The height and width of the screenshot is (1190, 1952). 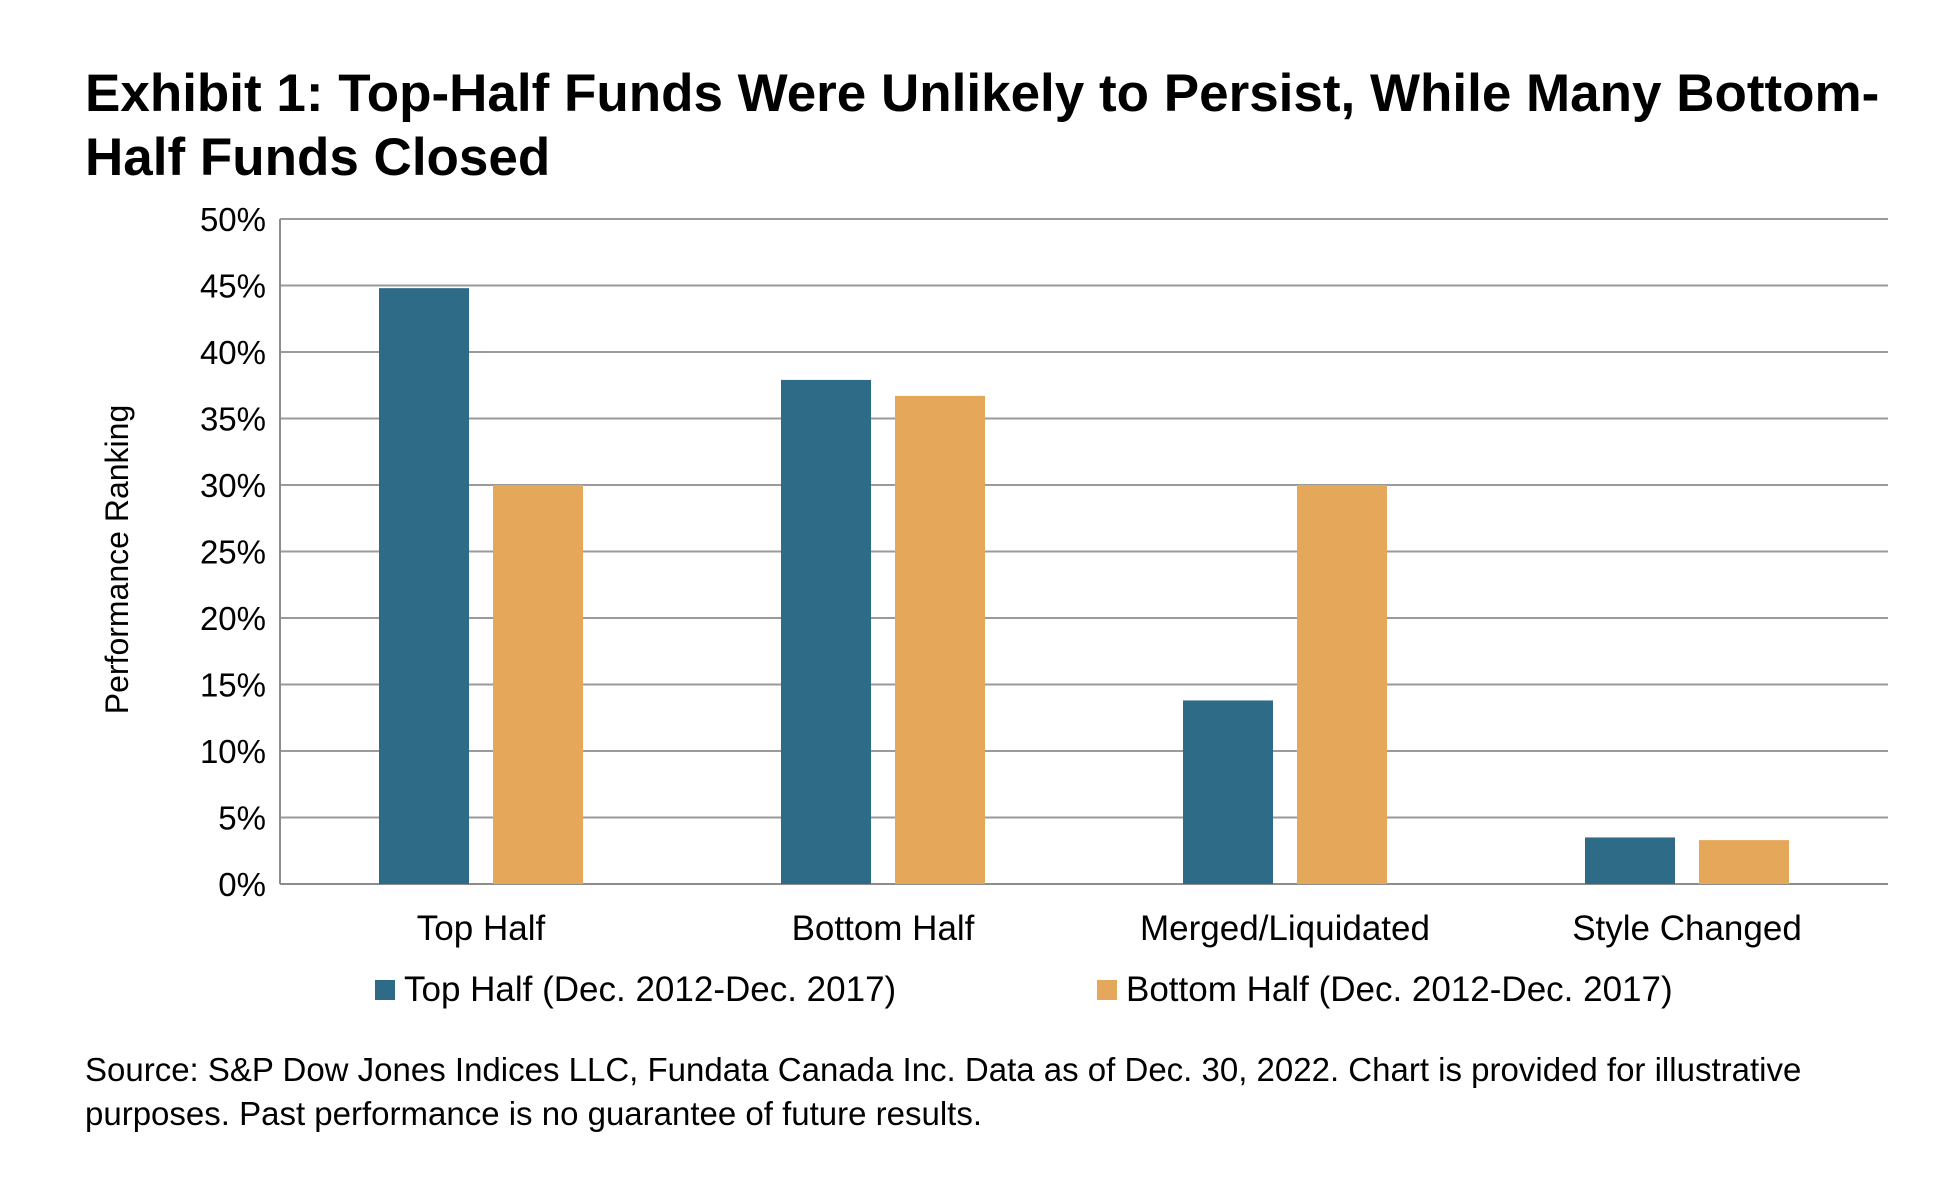 What do you see at coordinates (481, 928) in the screenshot?
I see `x-tick-label: Top Half` at bounding box center [481, 928].